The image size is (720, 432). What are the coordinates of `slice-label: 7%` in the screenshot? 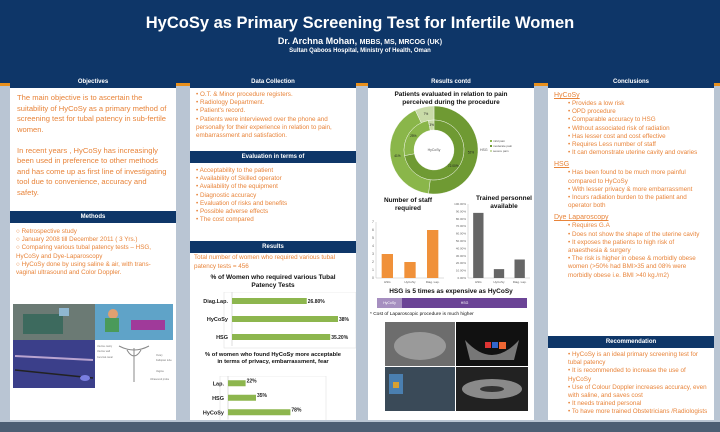 It's located at (426, 114).